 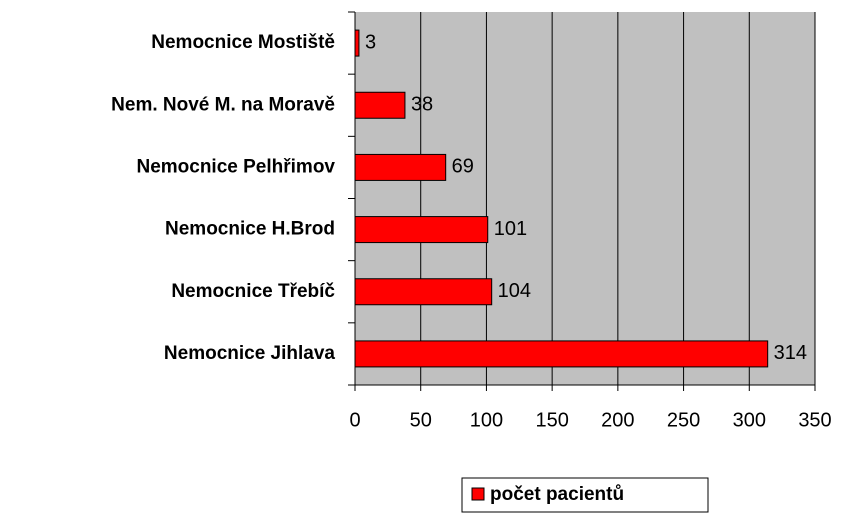 I want to click on y-tick-label: Nem. Nové M. na Moravě, so click(x=223, y=104).